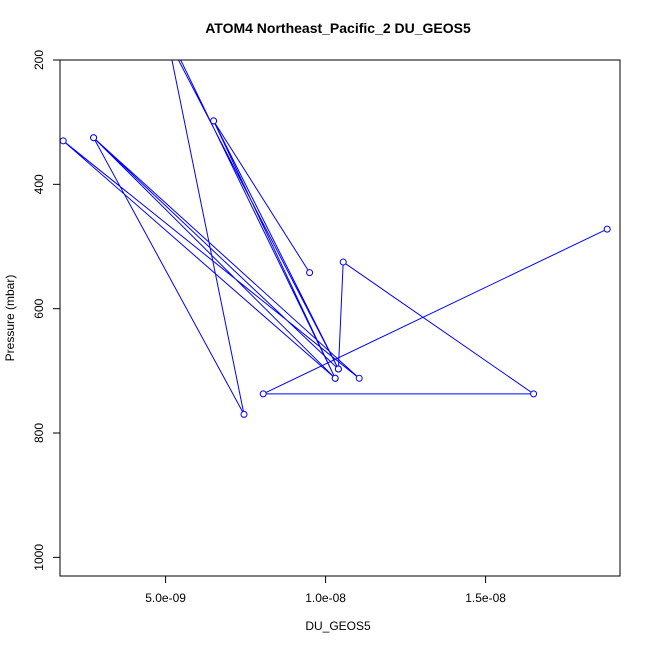 This screenshot has width=650, height=650. Describe the element at coordinates (39, 433) in the screenshot. I see `y-tick-label-3: 800` at that location.